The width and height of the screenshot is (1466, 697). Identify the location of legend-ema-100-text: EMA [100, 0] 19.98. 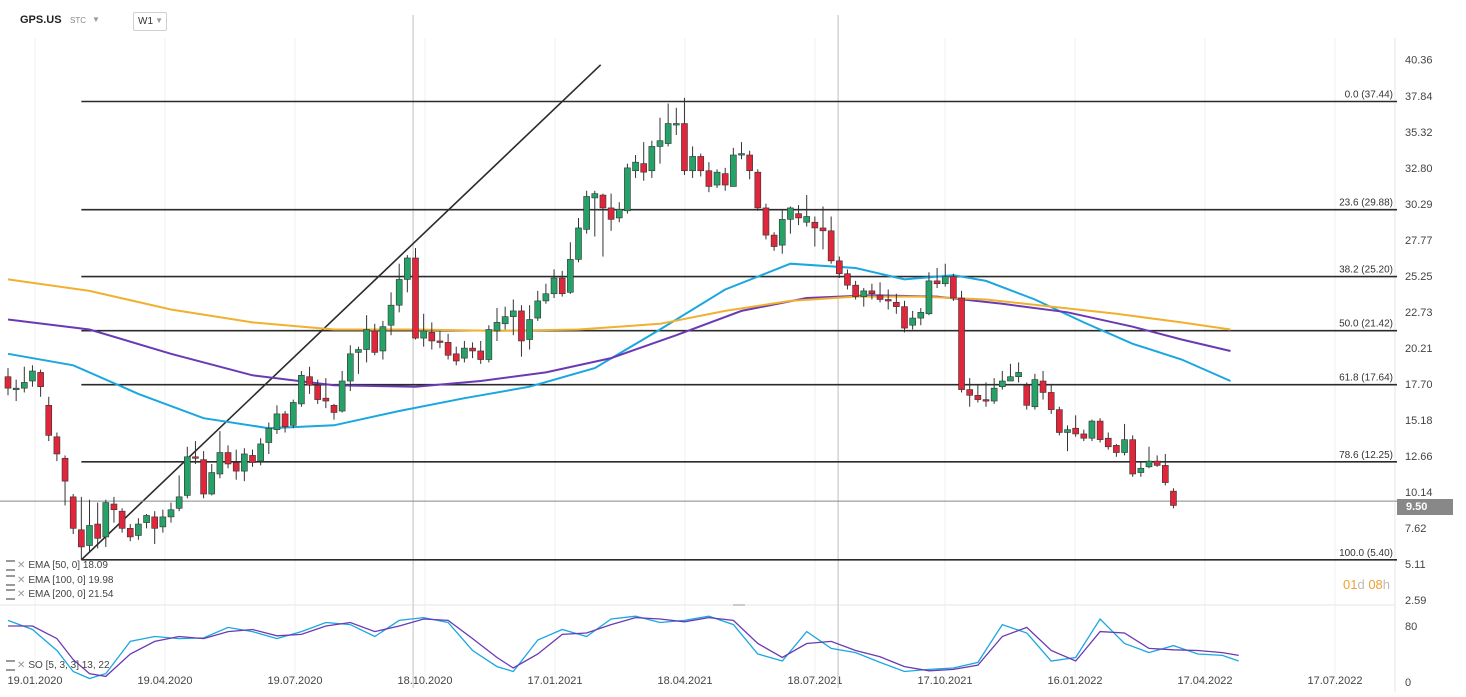
(71, 581).